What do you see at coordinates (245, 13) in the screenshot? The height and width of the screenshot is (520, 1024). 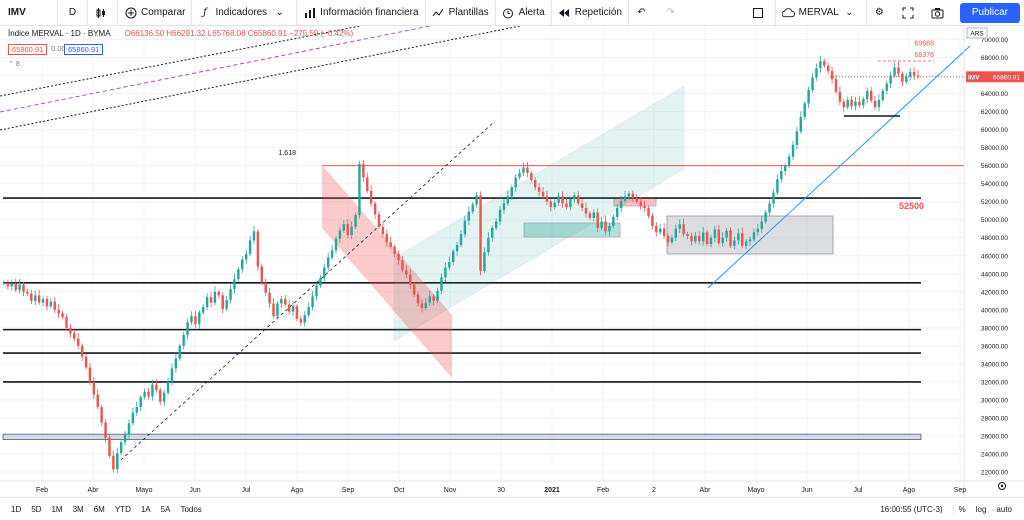 I see `indicators-button: ƒ Indicadores ⌄` at bounding box center [245, 13].